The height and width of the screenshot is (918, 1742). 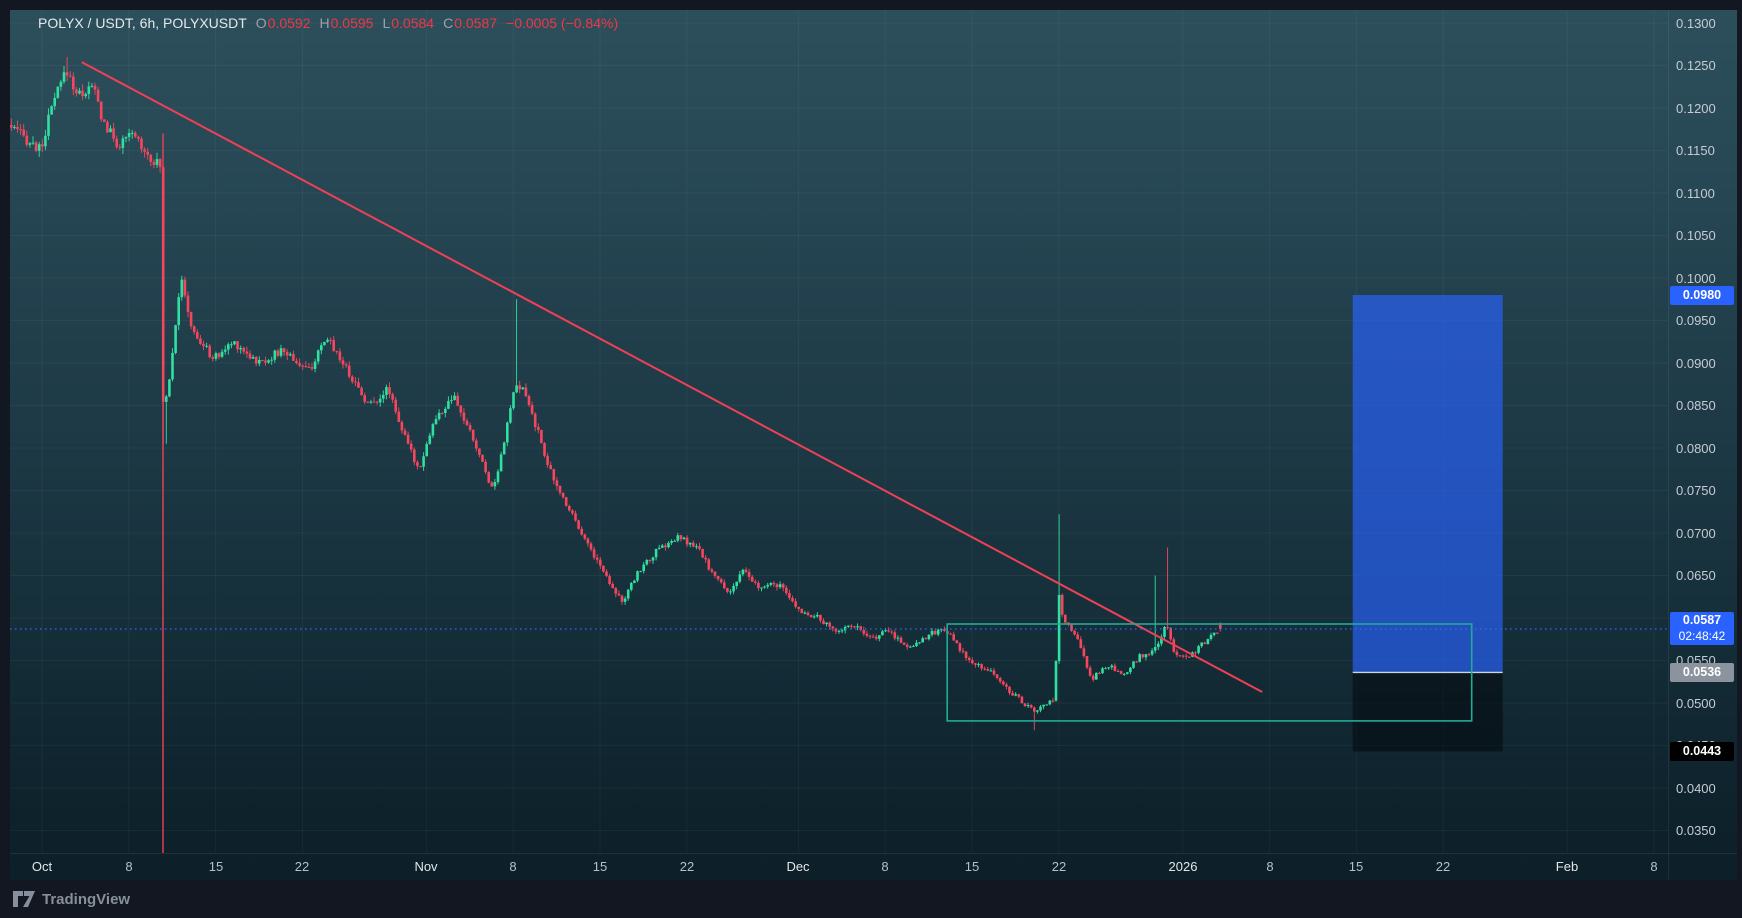 I want to click on current-price-badge: 0.0587 02:48:42, so click(x=1702, y=628).